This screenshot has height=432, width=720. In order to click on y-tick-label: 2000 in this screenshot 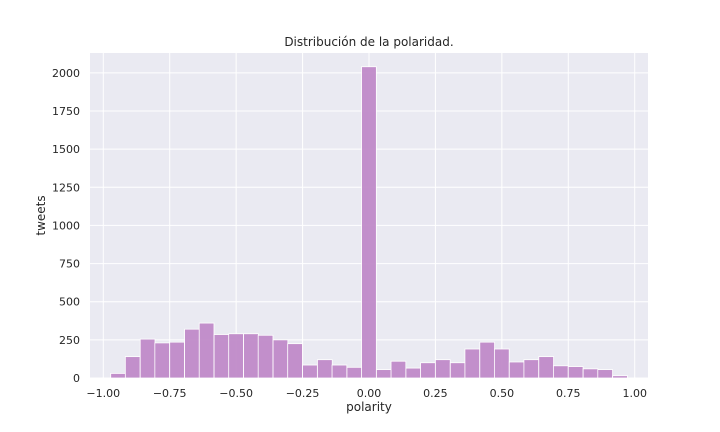, I will do `click(66, 73)`.